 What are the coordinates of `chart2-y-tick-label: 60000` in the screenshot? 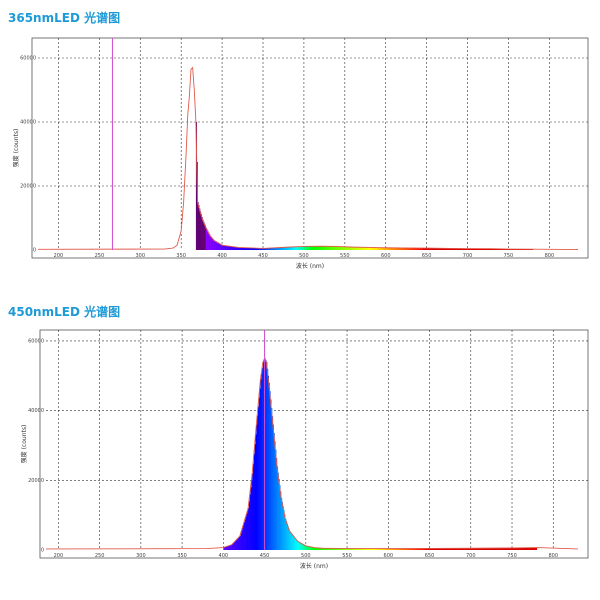 It's located at (36, 341).